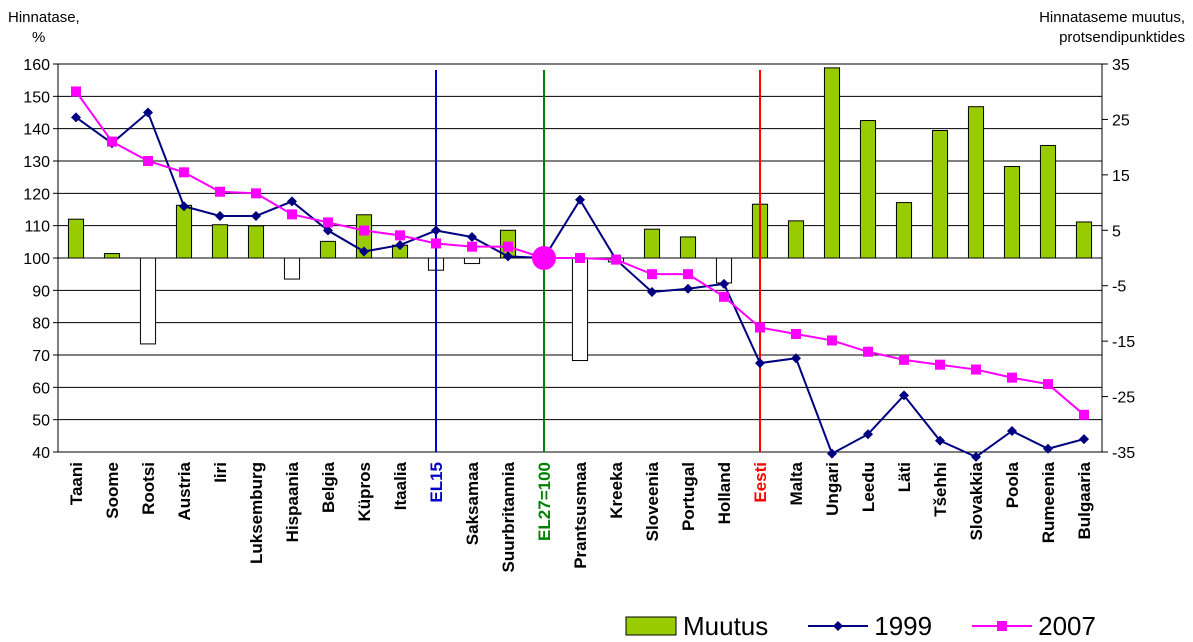 The height and width of the screenshot is (642, 1193). I want to click on legend: Muutus 1999 2007, so click(860, 626).